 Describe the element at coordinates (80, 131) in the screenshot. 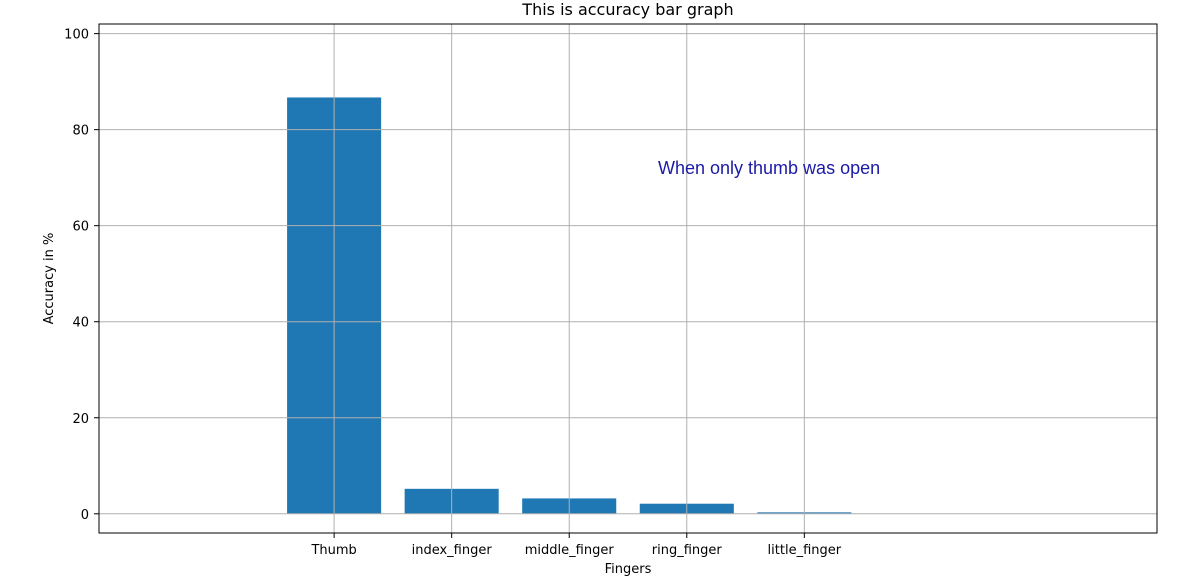

I see `y-tick-label: 80` at that location.